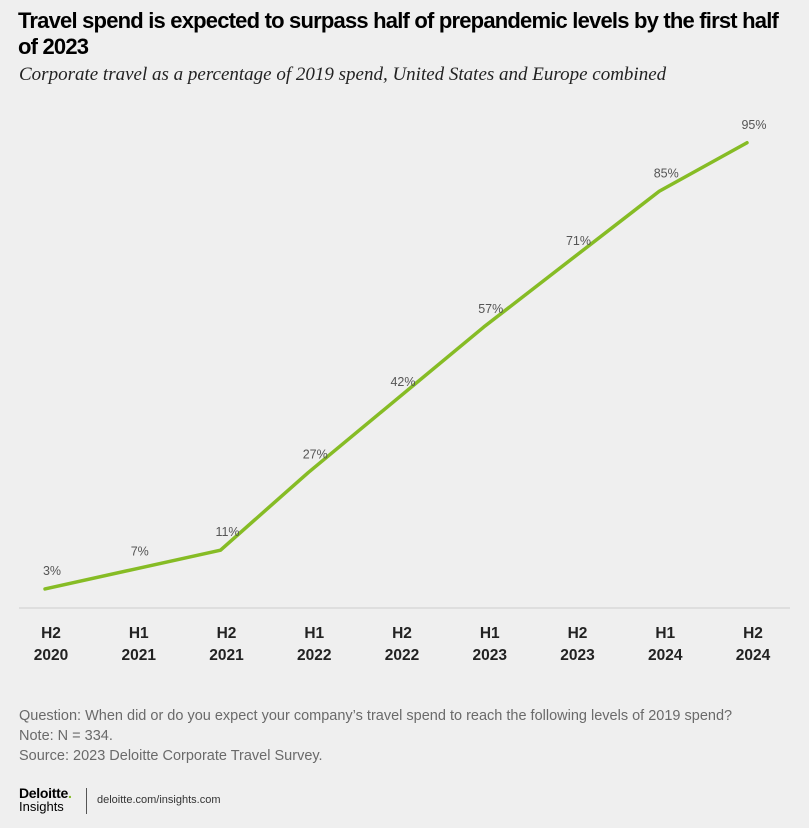 The height and width of the screenshot is (828, 809). Describe the element at coordinates (51, 655) in the screenshot. I see `x-tick-label: 2020` at that location.